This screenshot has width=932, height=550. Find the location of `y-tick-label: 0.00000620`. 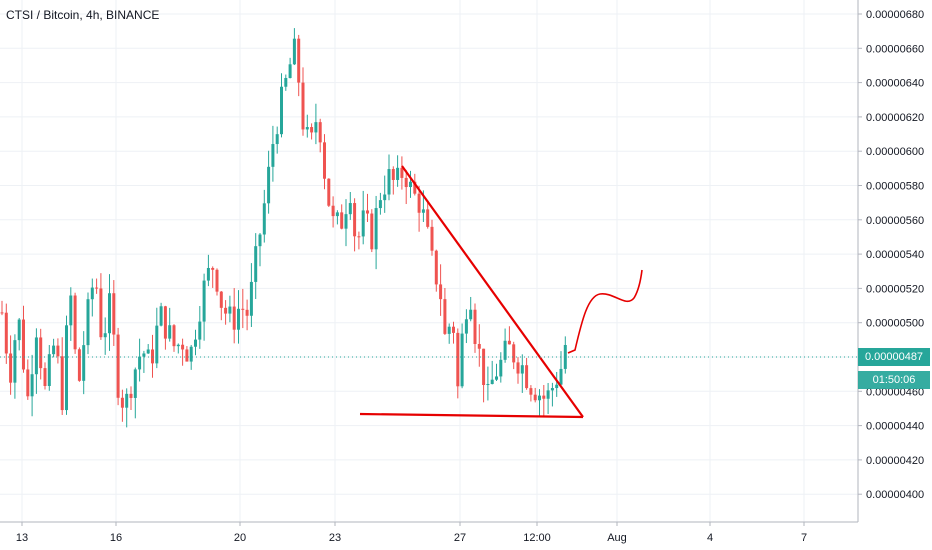

y-tick-label: 0.00000620 is located at coordinates (895, 118).